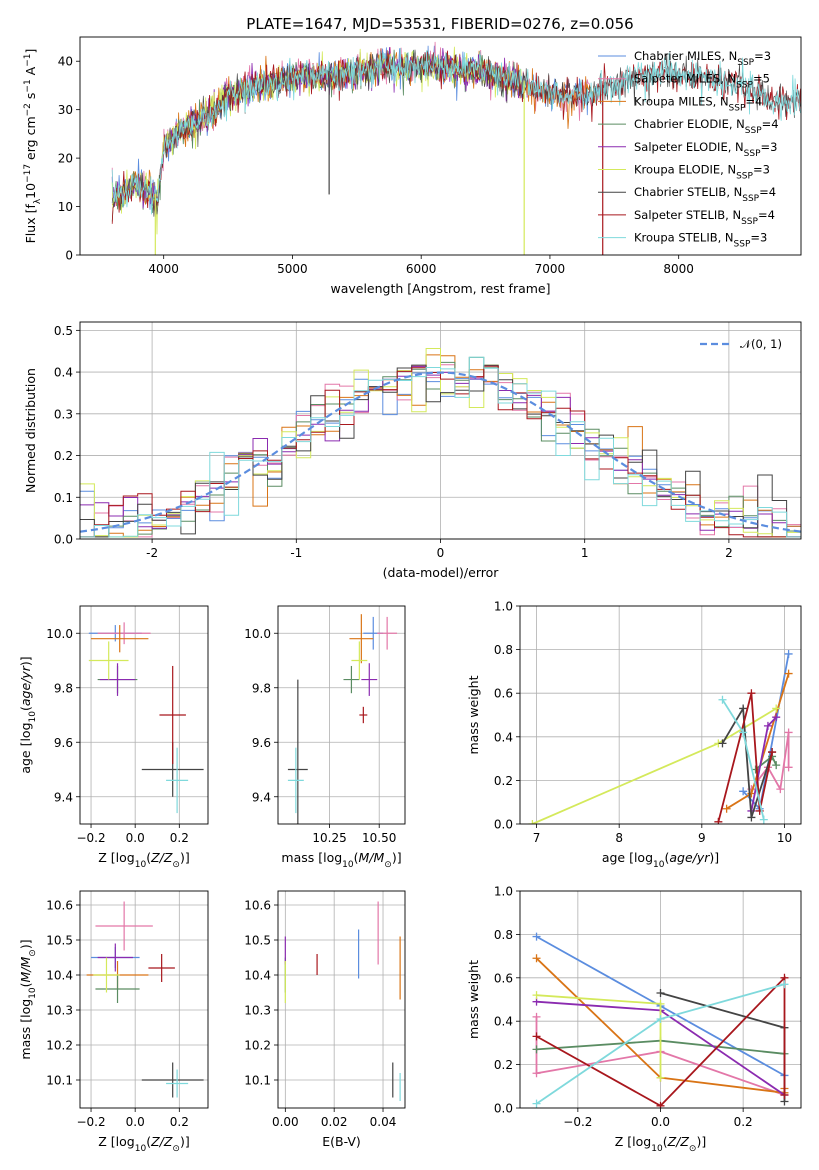 The image size is (819, 1170). I want to click on y-tick-label: 10.0, so click(59, 634).